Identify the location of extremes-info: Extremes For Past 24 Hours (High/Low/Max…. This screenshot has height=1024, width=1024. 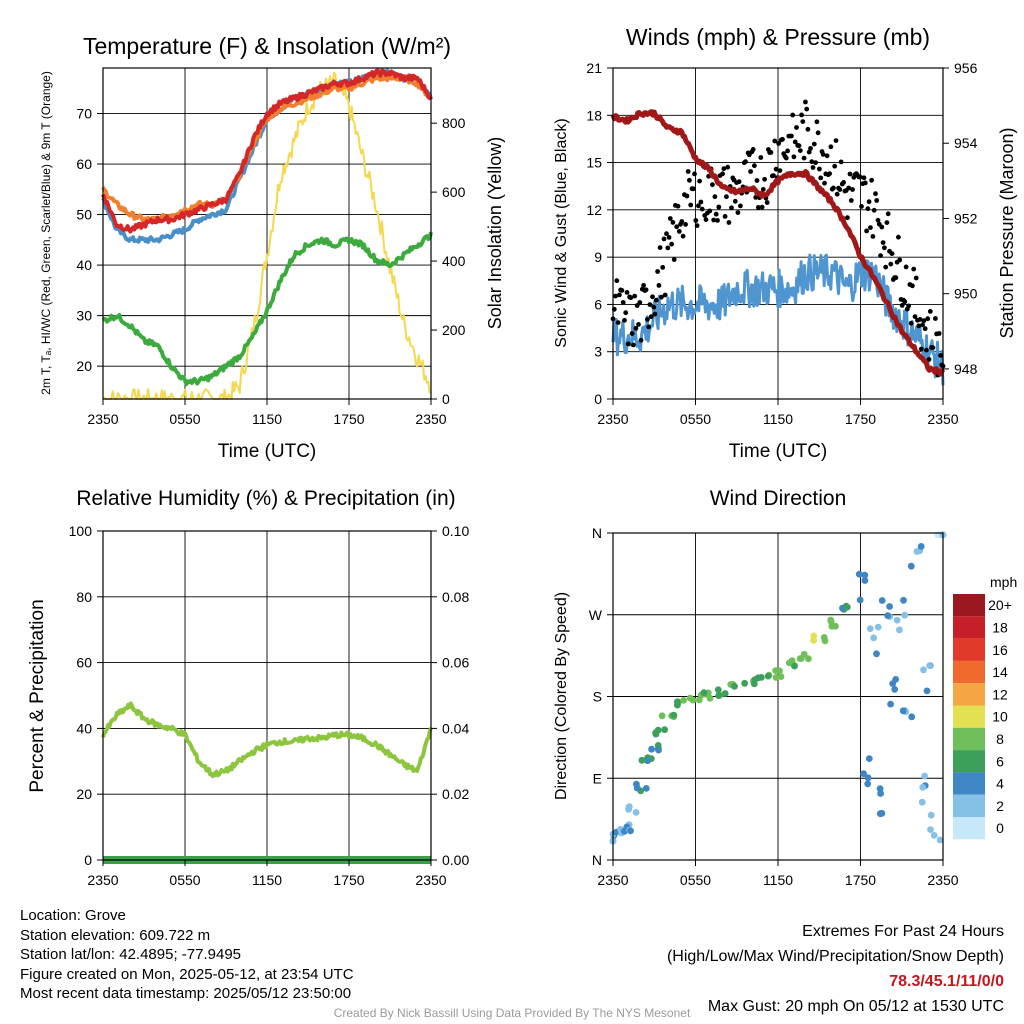
(835, 969).